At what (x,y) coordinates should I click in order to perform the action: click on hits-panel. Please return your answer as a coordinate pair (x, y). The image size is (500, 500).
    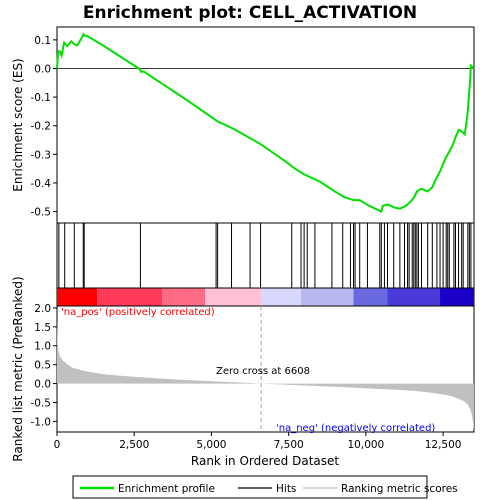
    Looking at the image, I should click on (265, 255).